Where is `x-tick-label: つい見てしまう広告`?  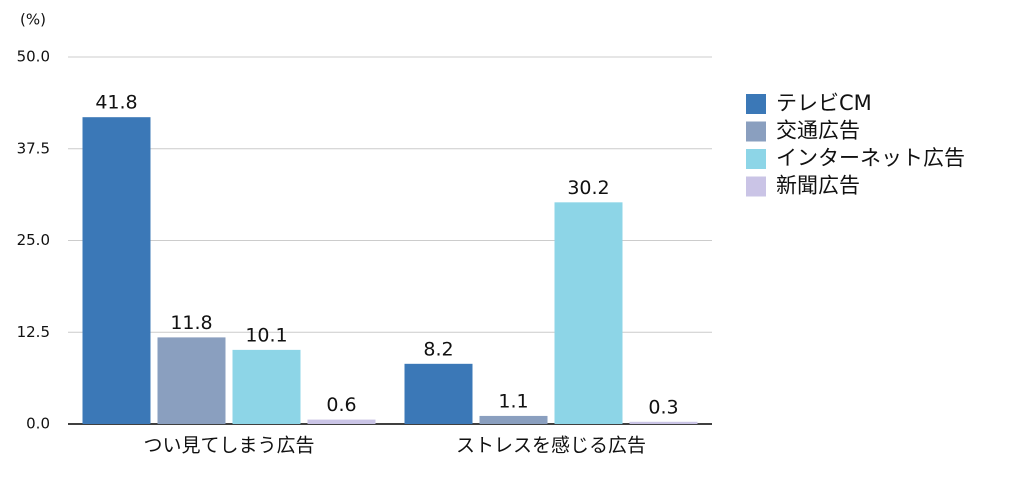
x-tick-label: つい見てしまう広告 is located at coordinates (228, 446).